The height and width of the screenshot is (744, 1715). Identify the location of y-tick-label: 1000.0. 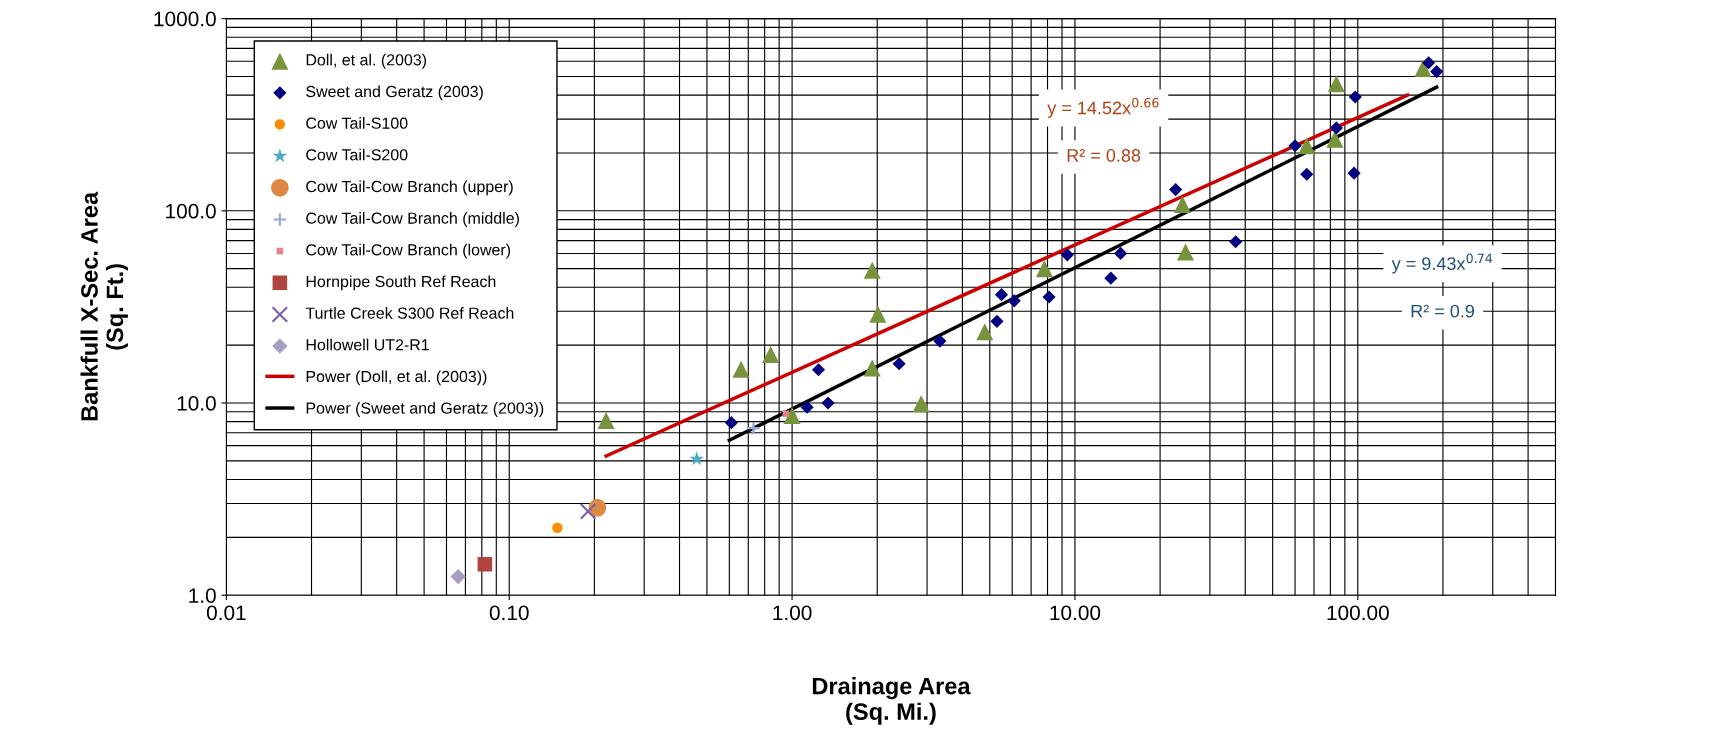
(185, 19).